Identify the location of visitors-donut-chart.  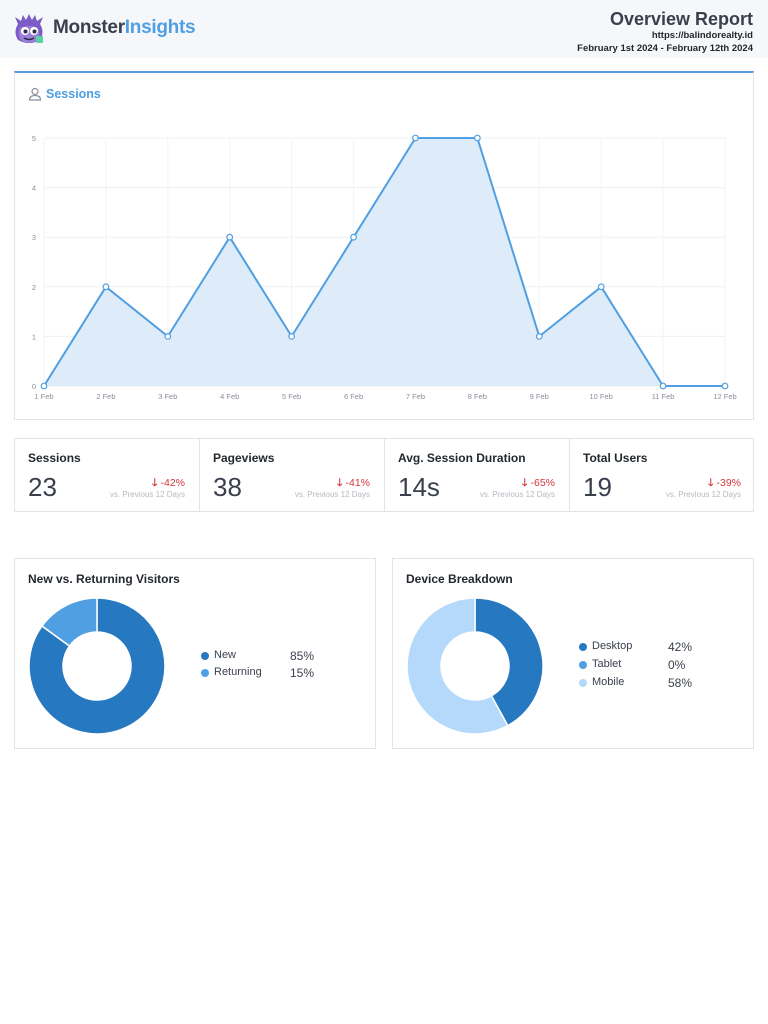
(97, 666).